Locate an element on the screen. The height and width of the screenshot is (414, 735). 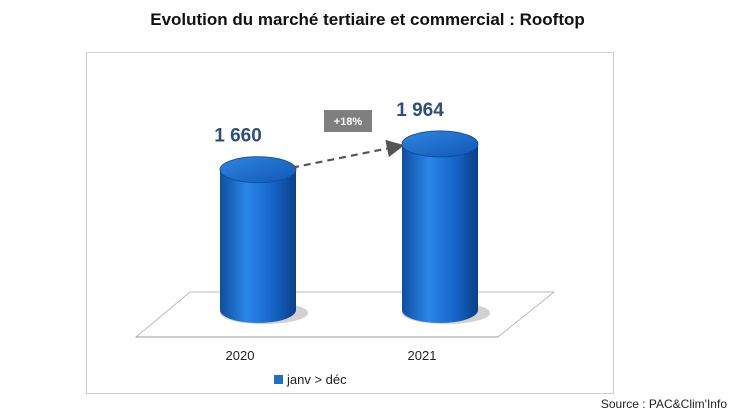
data-label: 1 964 is located at coordinates (420, 110).